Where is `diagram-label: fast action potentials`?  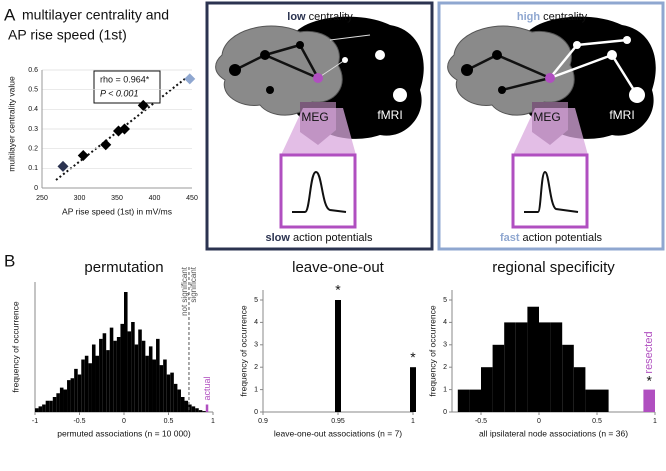 diagram-label: fast action potentials is located at coordinates (551, 238).